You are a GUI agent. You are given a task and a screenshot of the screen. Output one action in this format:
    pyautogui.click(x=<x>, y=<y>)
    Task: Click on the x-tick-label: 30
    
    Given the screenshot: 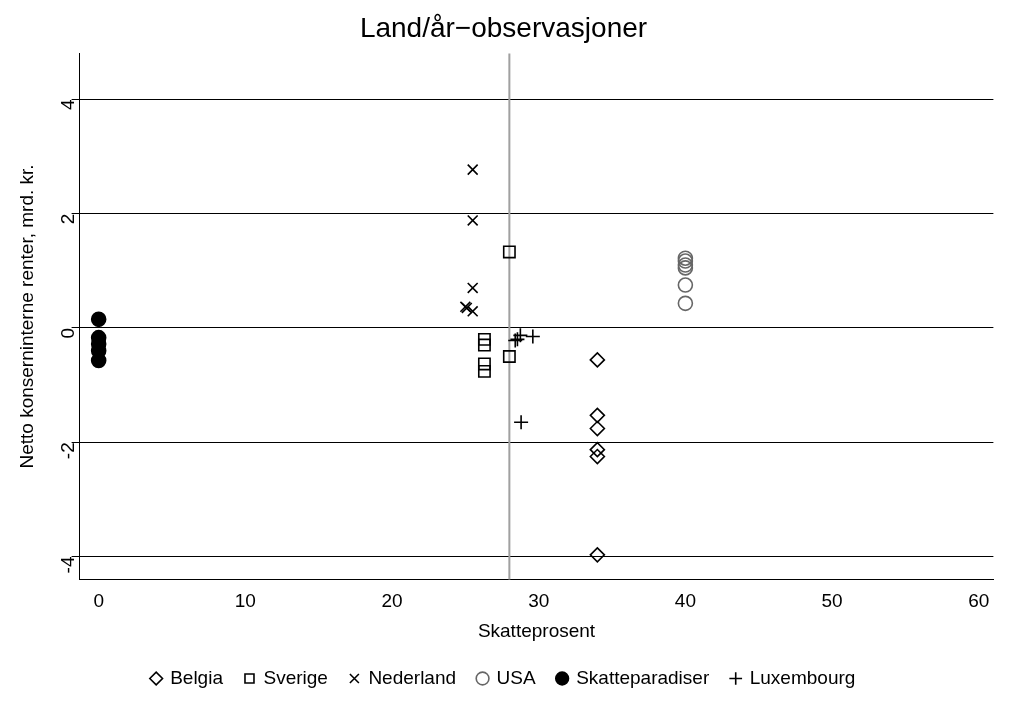 What is the action you would take?
    pyautogui.click(x=539, y=601)
    